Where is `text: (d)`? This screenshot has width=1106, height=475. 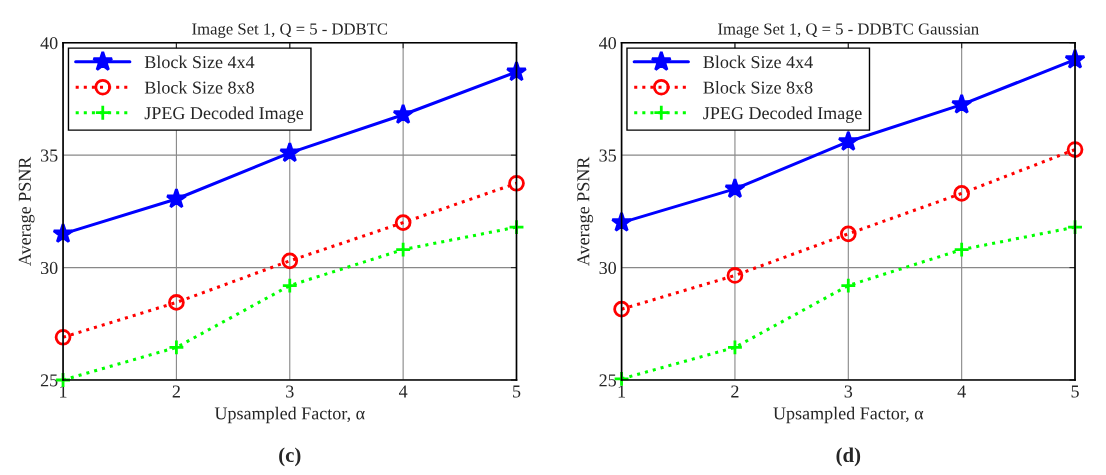
text: (d) is located at coordinates (848, 457).